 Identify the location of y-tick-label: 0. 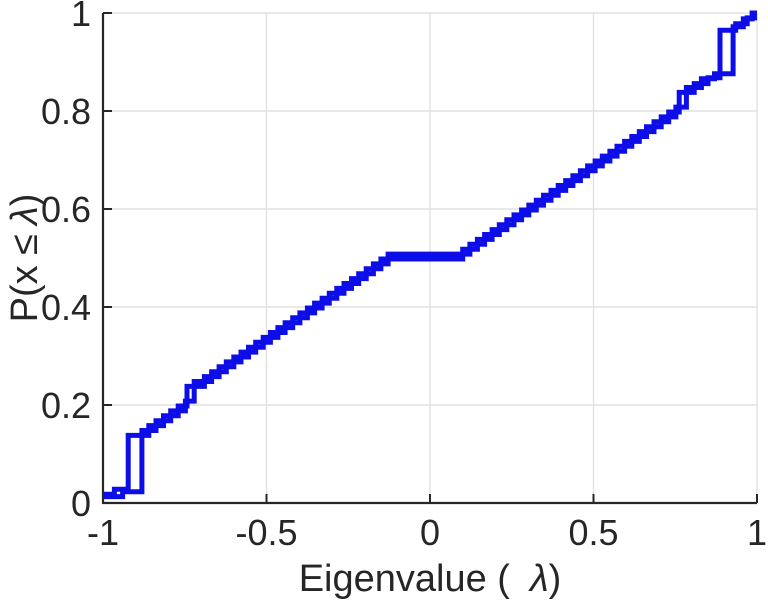
(81, 503).